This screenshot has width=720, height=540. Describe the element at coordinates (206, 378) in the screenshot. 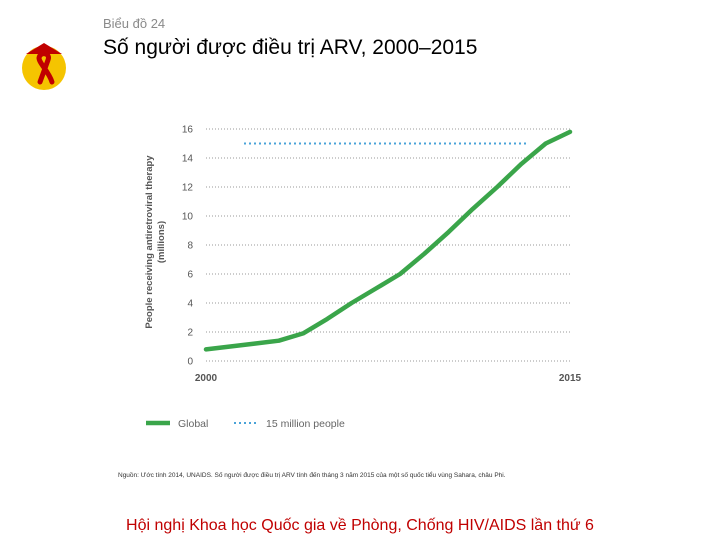

I see `x-tick-label: 2000` at that location.